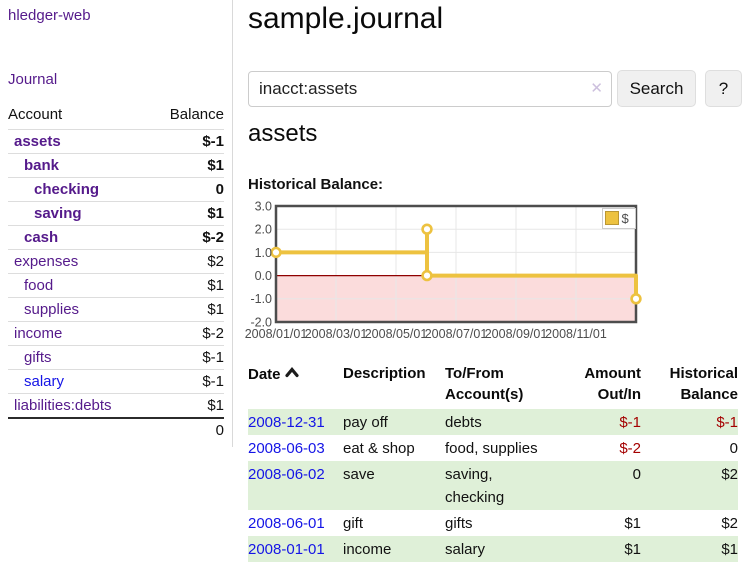 The width and height of the screenshot is (742, 582). I want to click on transaction-accounts: salary, so click(501, 549).